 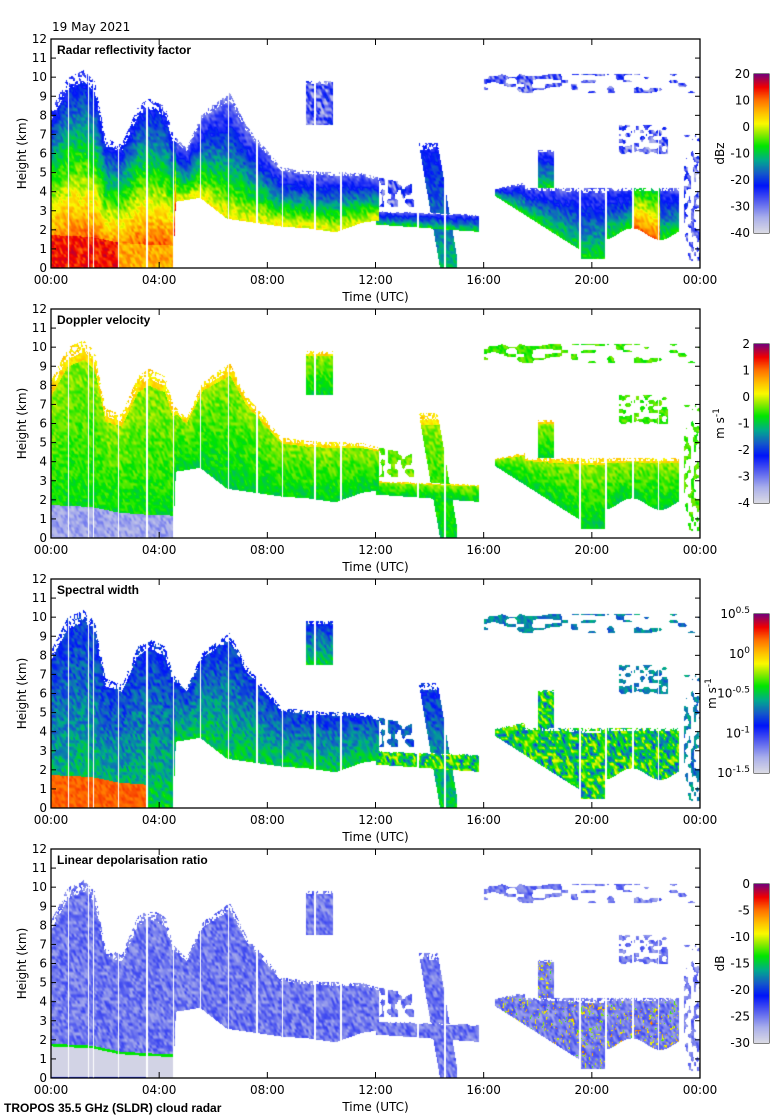 I want to click on colorbar-tick-label: 2, so click(x=746, y=344).